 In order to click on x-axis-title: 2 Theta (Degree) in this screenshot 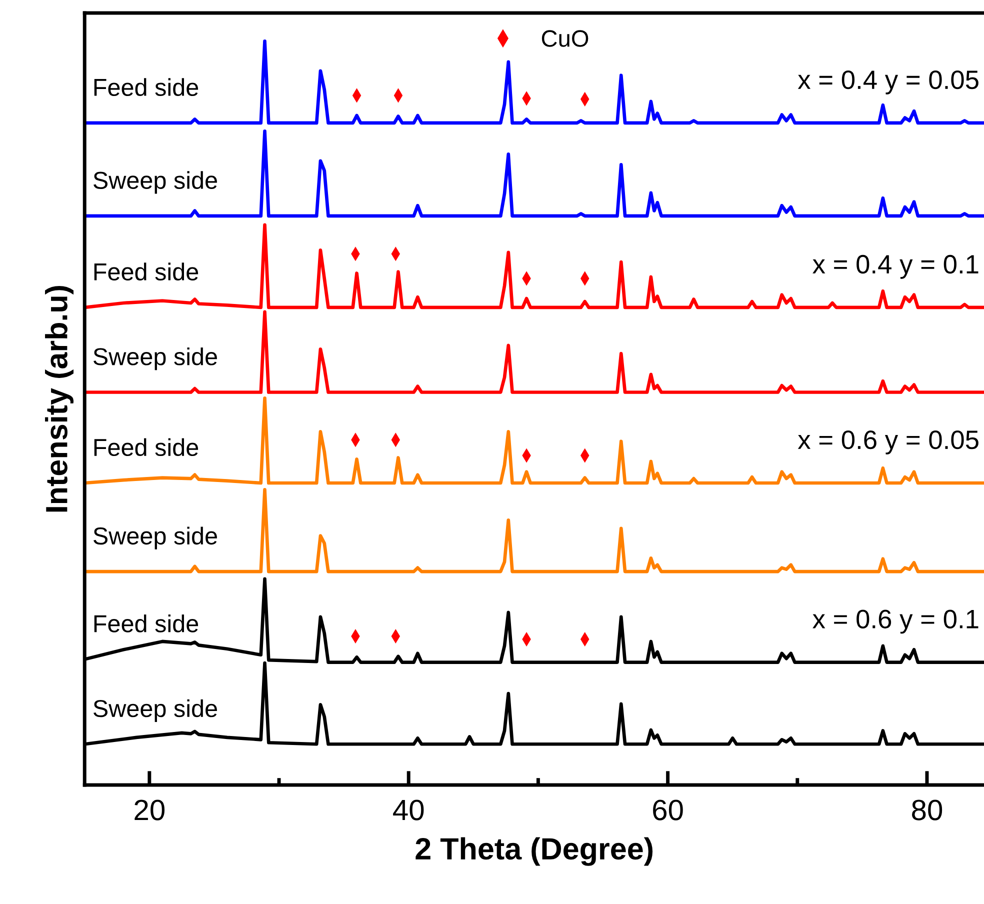, I will do `click(534, 851)`.